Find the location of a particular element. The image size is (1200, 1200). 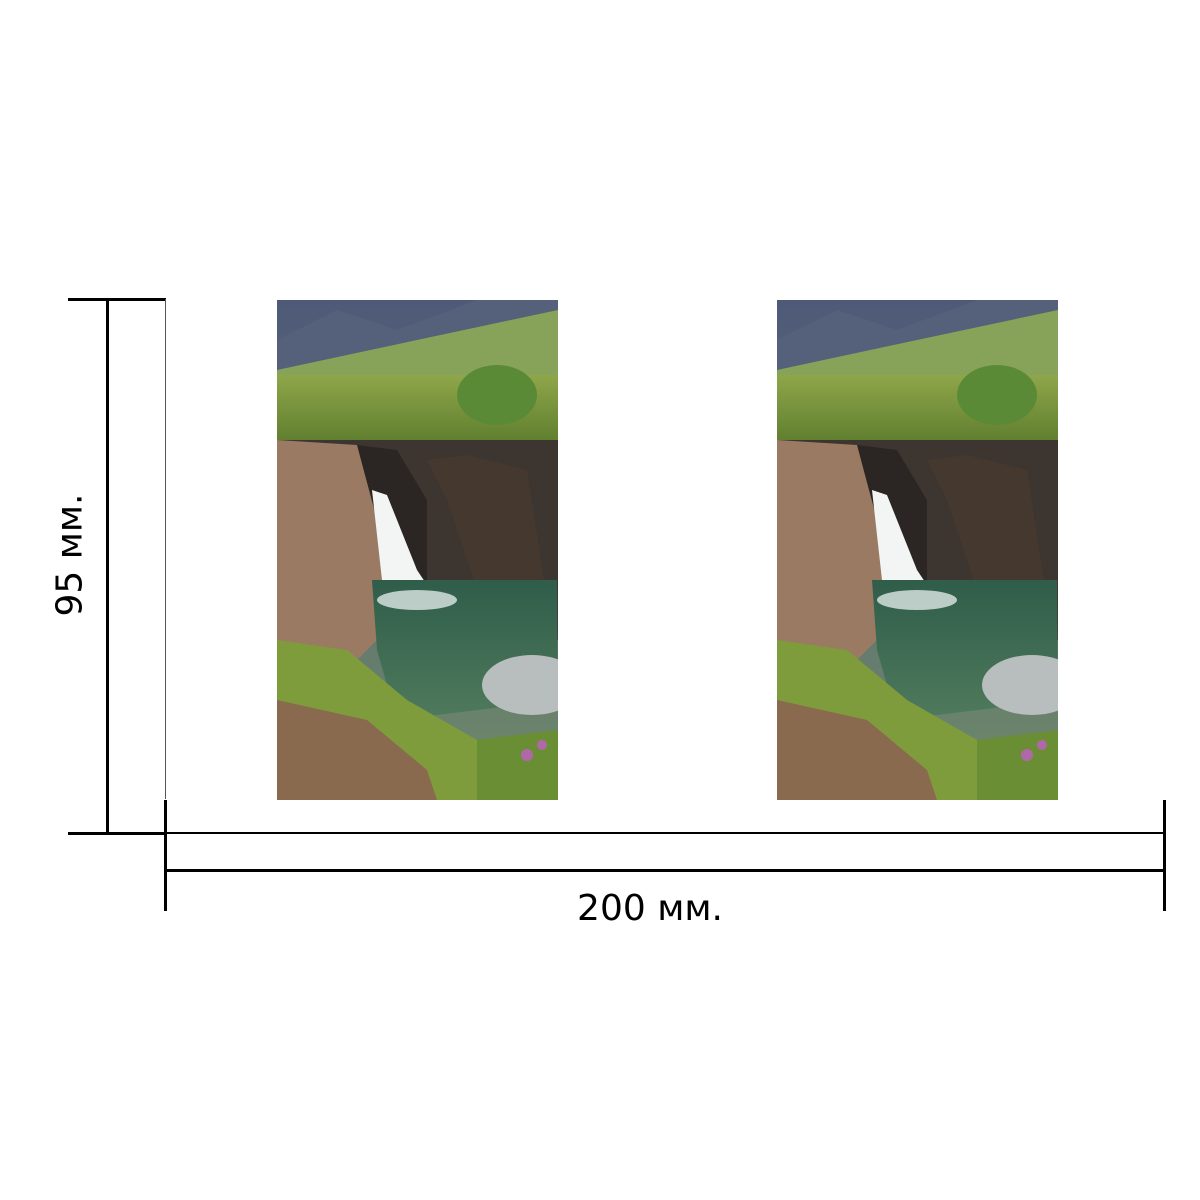

height-extension-bottom is located at coordinates (117, 833).